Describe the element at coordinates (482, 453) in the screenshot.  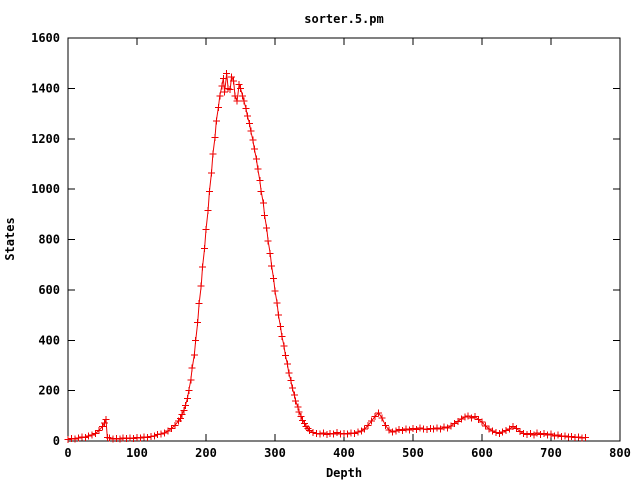
I see `x-tick-label: 600` at that location.